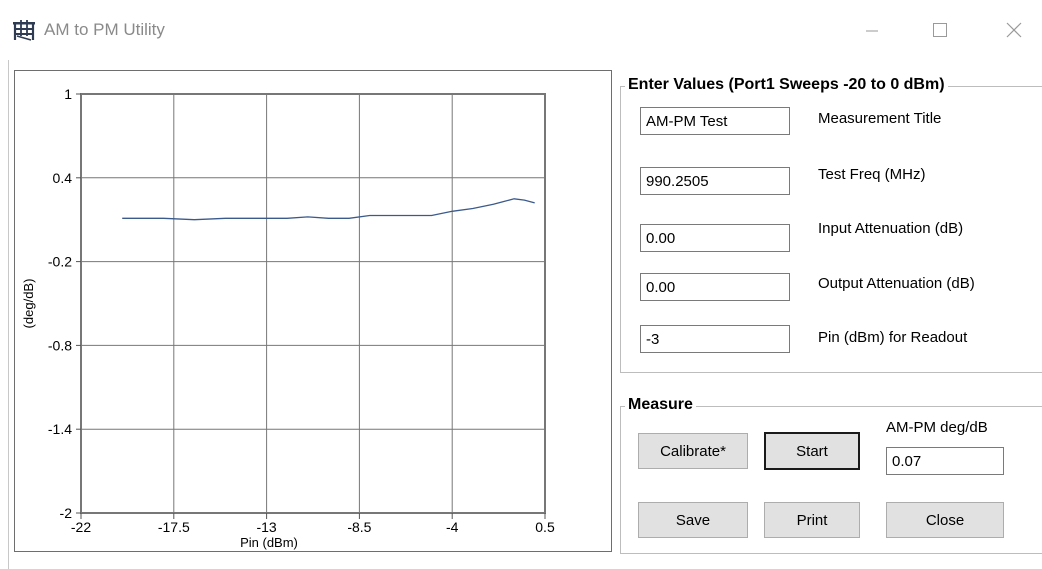  What do you see at coordinates (359, 527) in the screenshot?
I see `x-tick-label: -8.5` at bounding box center [359, 527].